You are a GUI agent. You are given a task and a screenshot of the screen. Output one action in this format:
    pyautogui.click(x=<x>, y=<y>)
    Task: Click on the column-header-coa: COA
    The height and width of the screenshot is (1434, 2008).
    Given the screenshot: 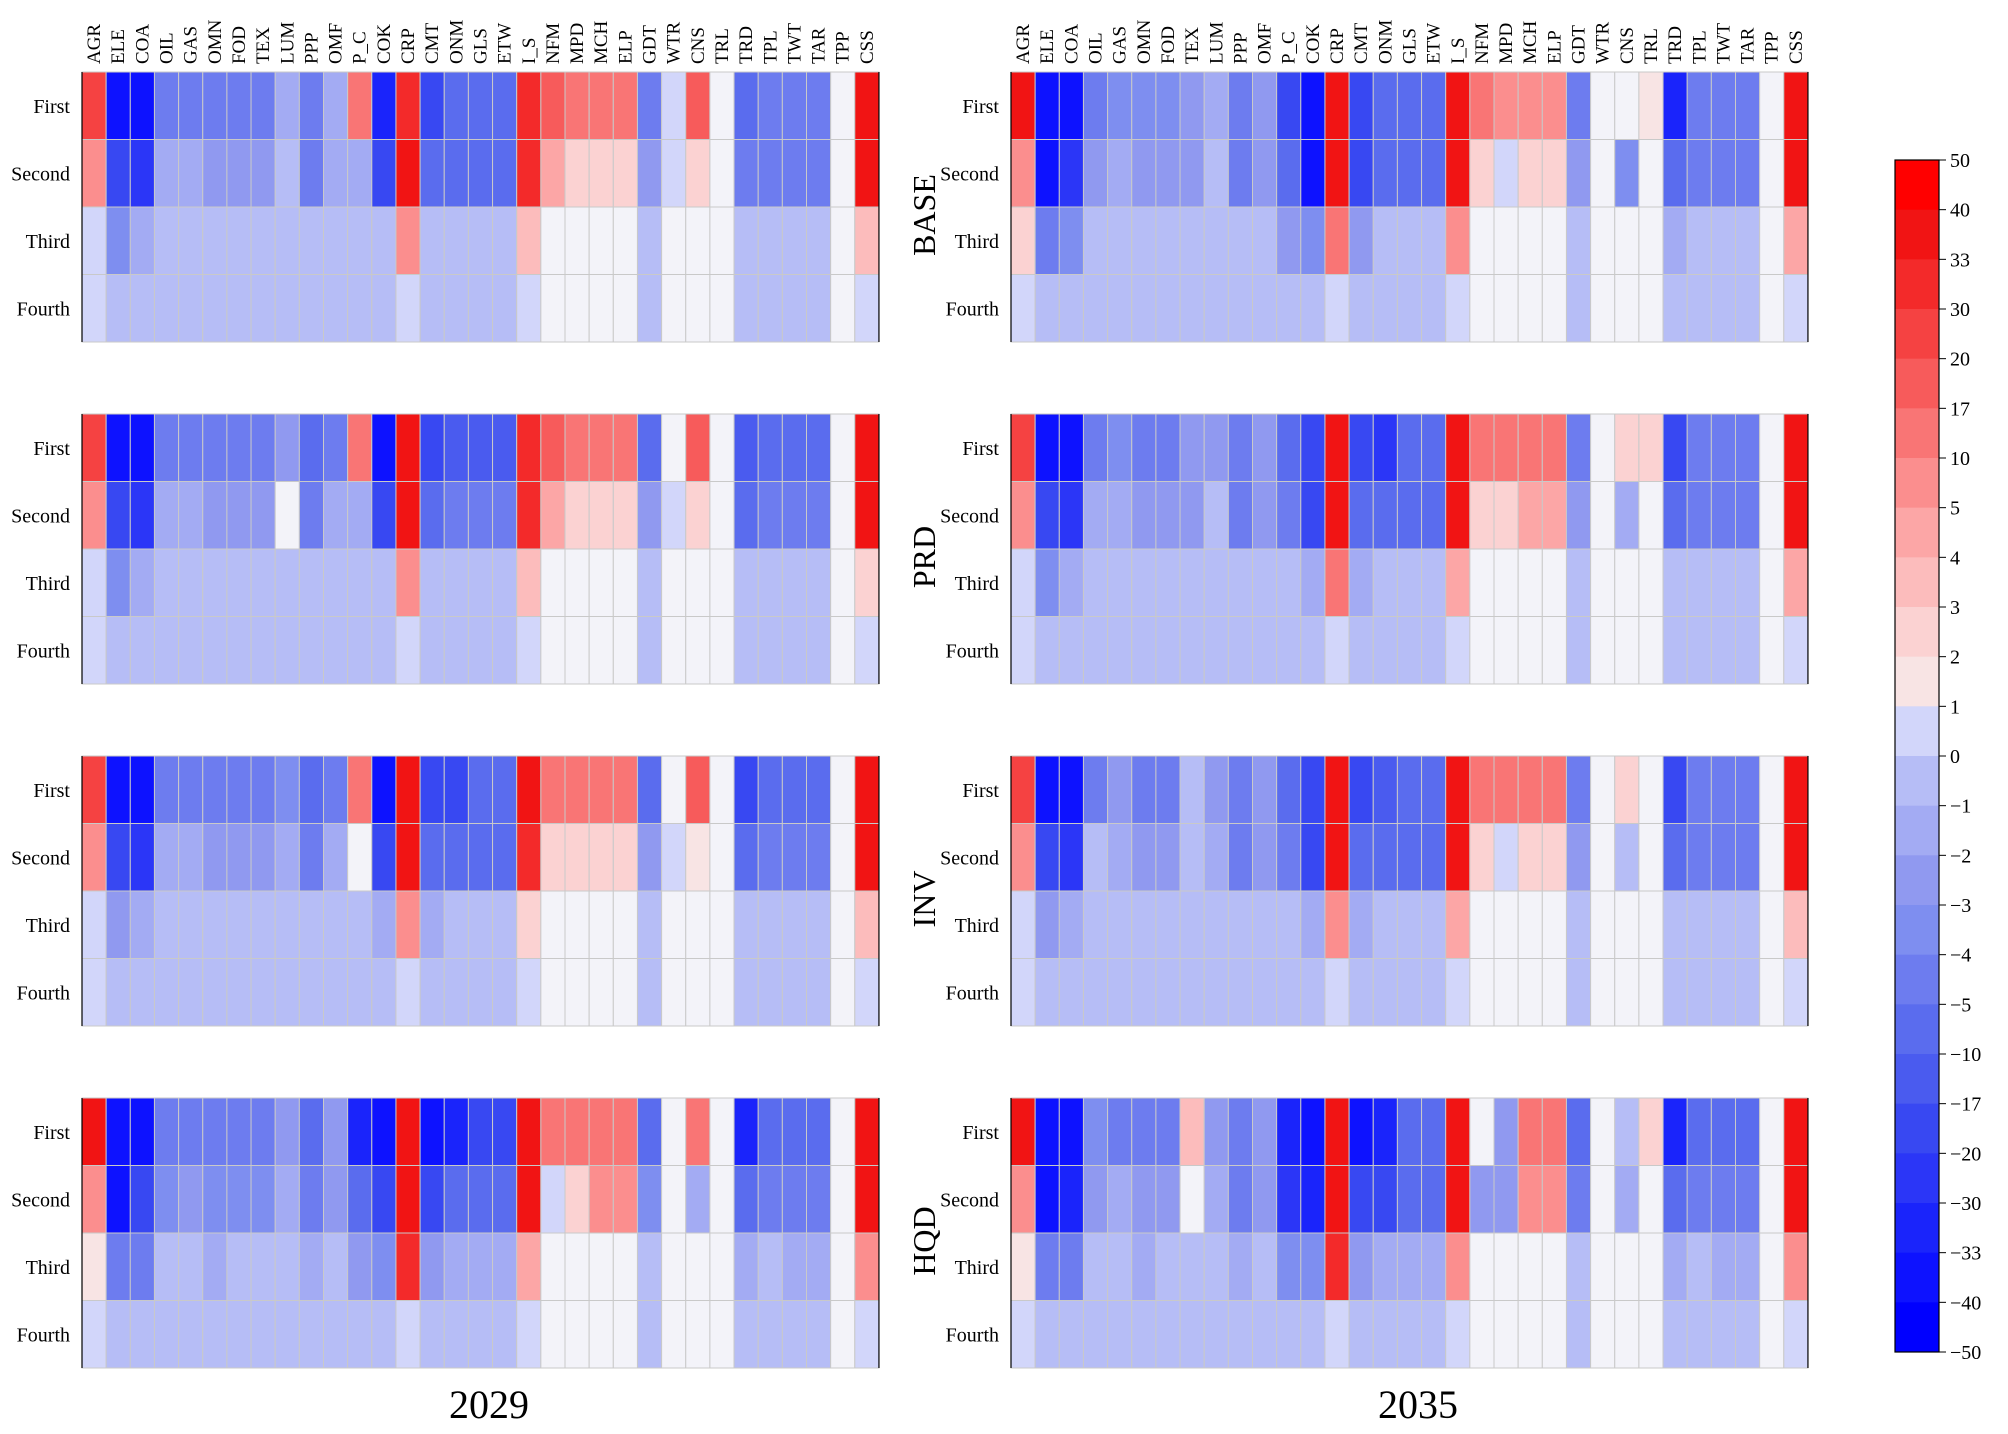 What is the action you would take?
    pyautogui.click(x=1071, y=44)
    